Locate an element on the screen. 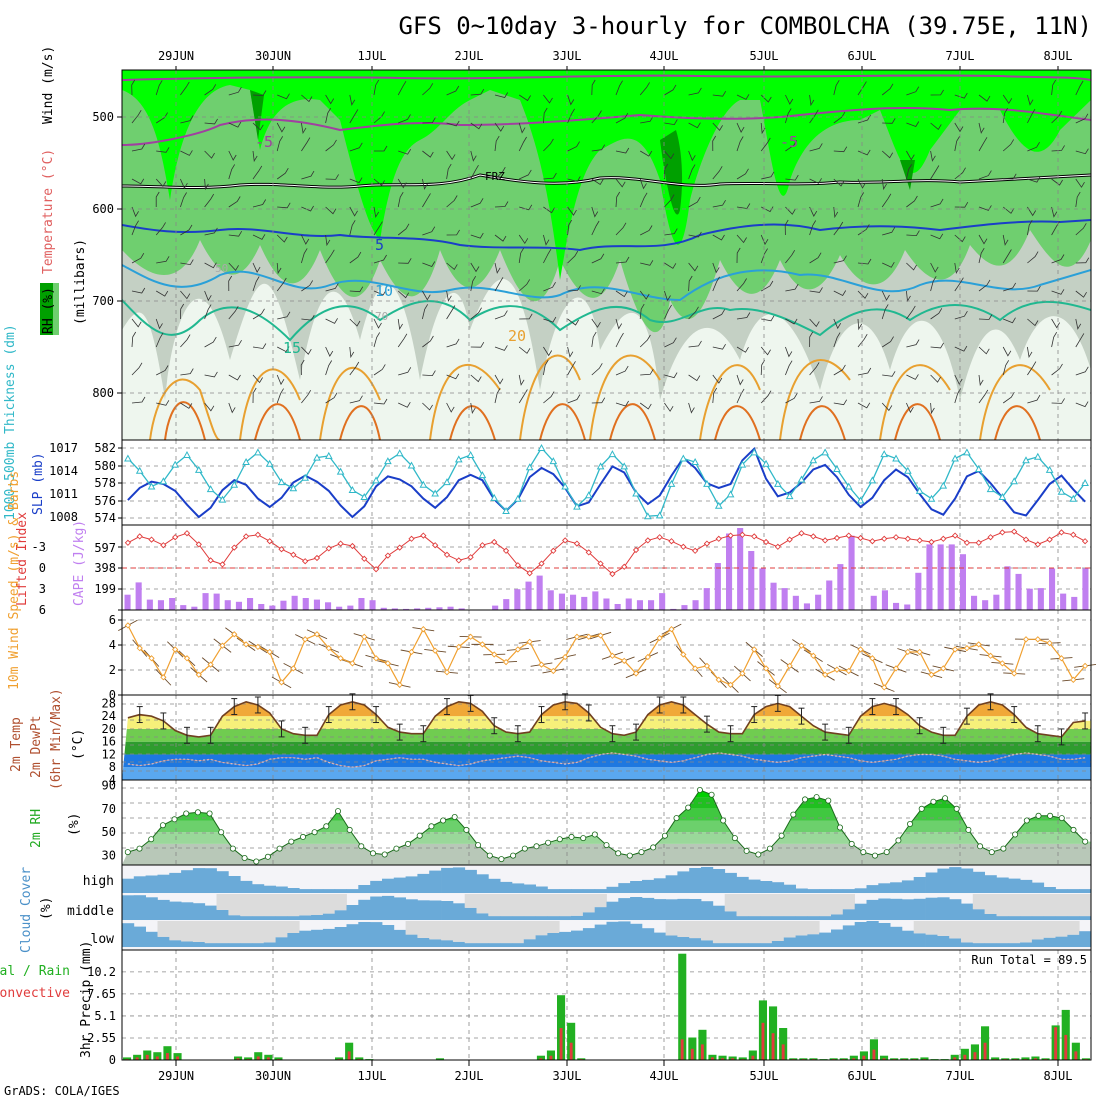 The image size is (1100, 1100). precip-tick-label: 0 is located at coordinates (112, 1060).